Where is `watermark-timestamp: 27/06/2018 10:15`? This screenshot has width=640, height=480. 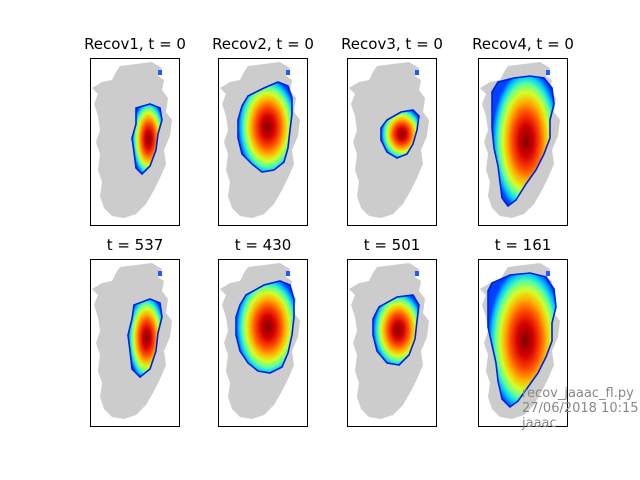 watermark-timestamp: 27/06/2018 10:15 is located at coordinates (580, 408).